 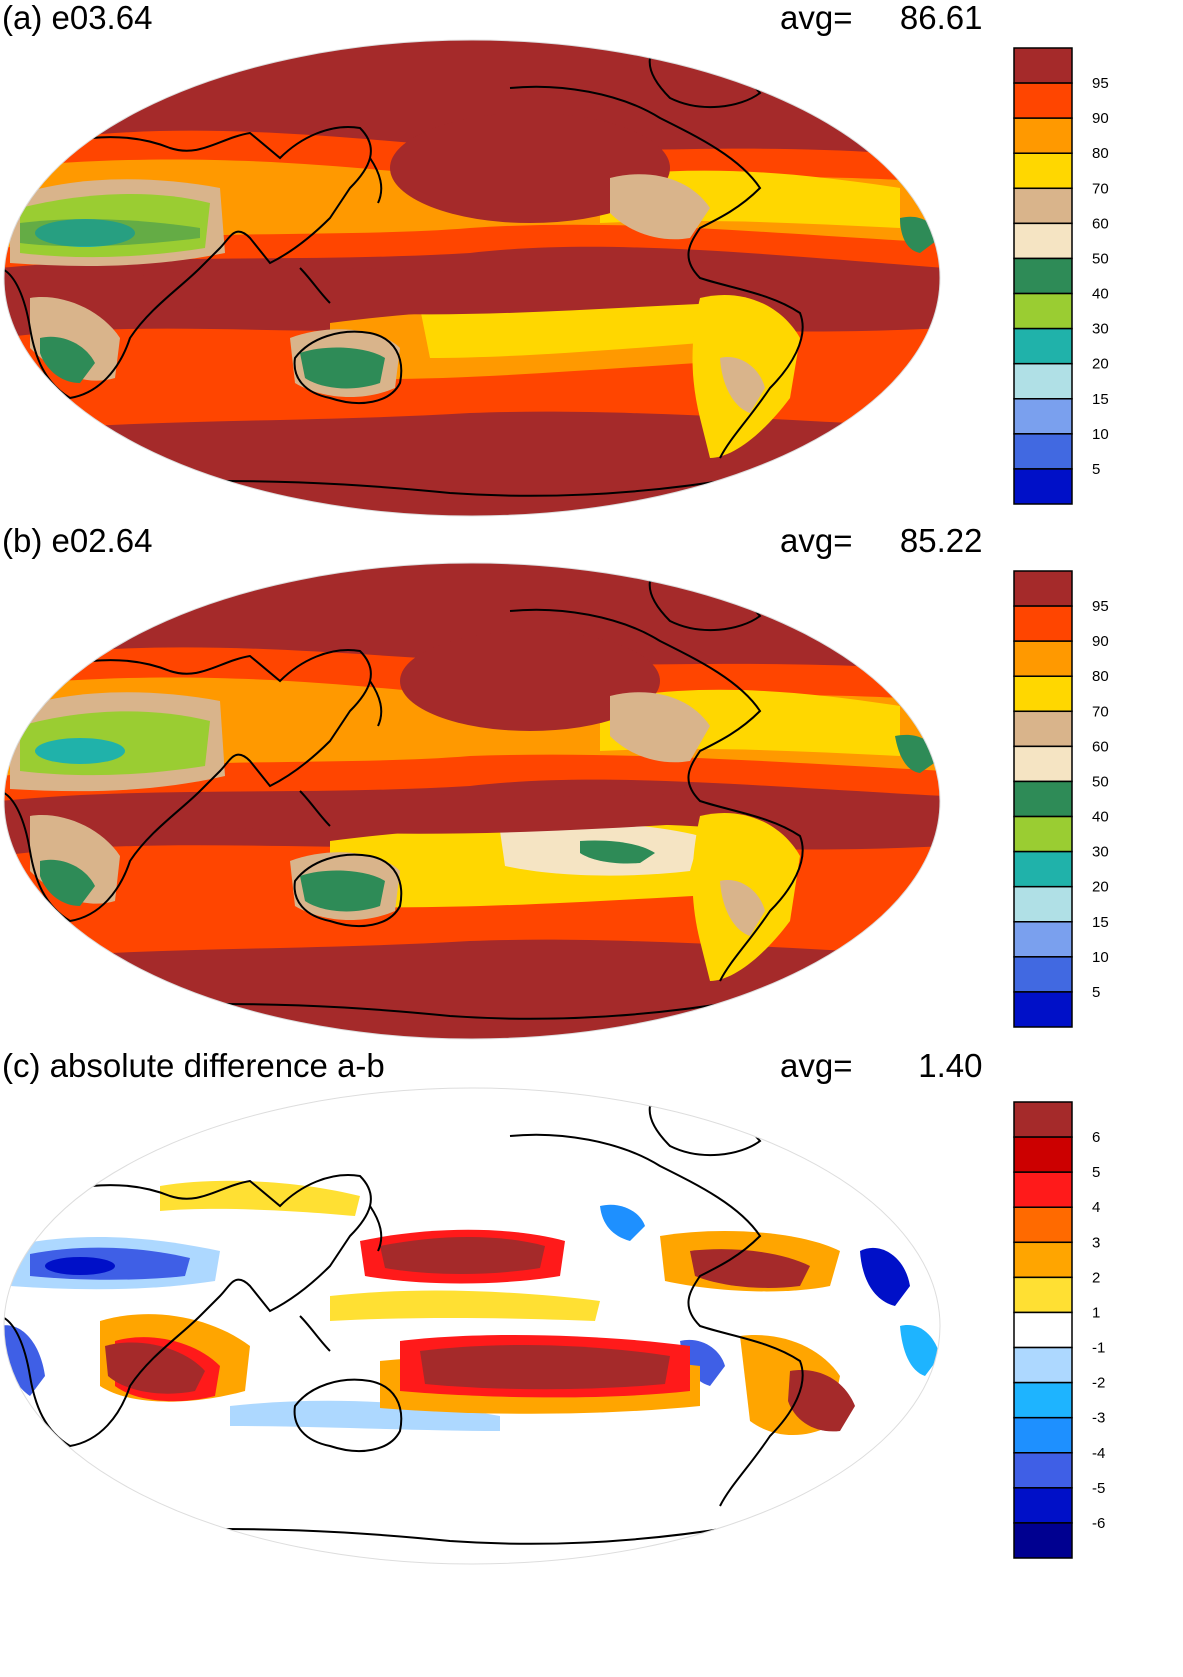 What do you see at coordinates (77, 540) in the screenshot?
I see `panel-title: (b) e02.64` at bounding box center [77, 540].